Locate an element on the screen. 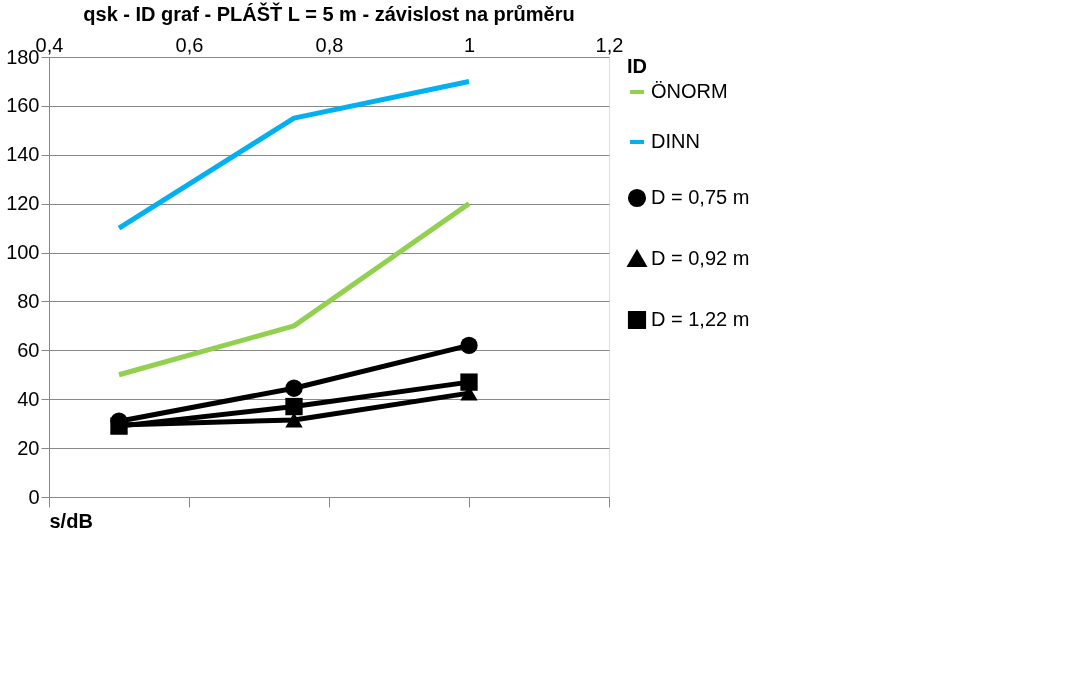  y-tick-label: 40 is located at coordinates (28, 398).